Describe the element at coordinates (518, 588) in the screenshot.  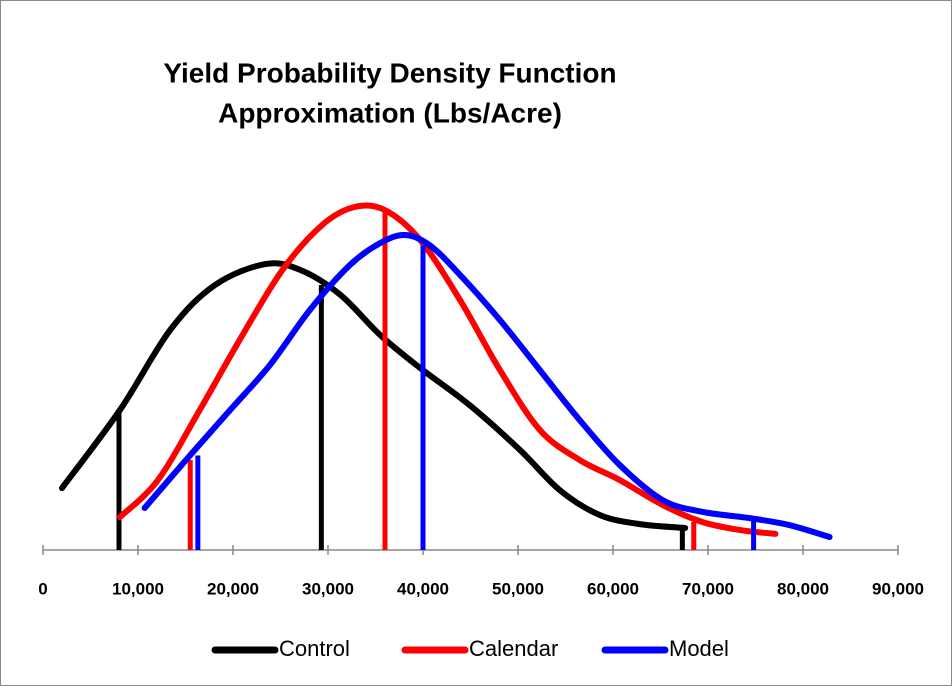
I see `x-tick-label: 50,000` at that location.